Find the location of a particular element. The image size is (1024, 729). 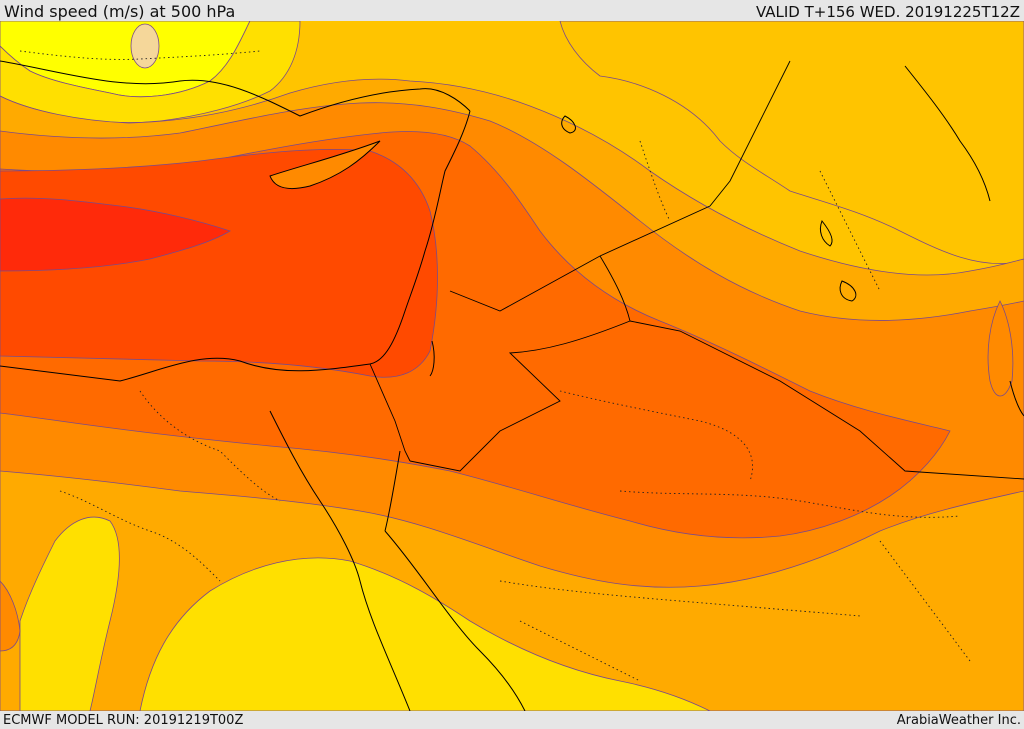

map-title: Wind speed (m/s) at 500 hPa is located at coordinates (119, 12).